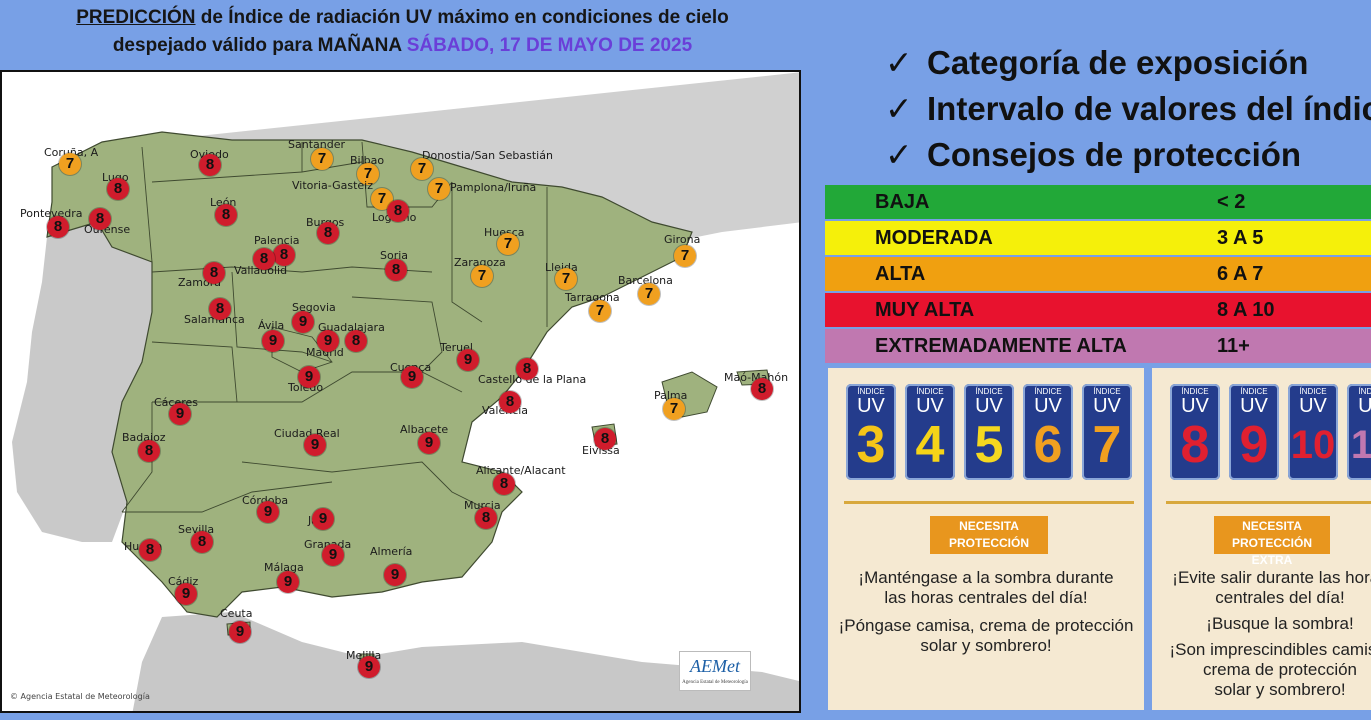  What do you see at coordinates (284, 567) in the screenshot?
I see `city-label: Málaga` at bounding box center [284, 567].